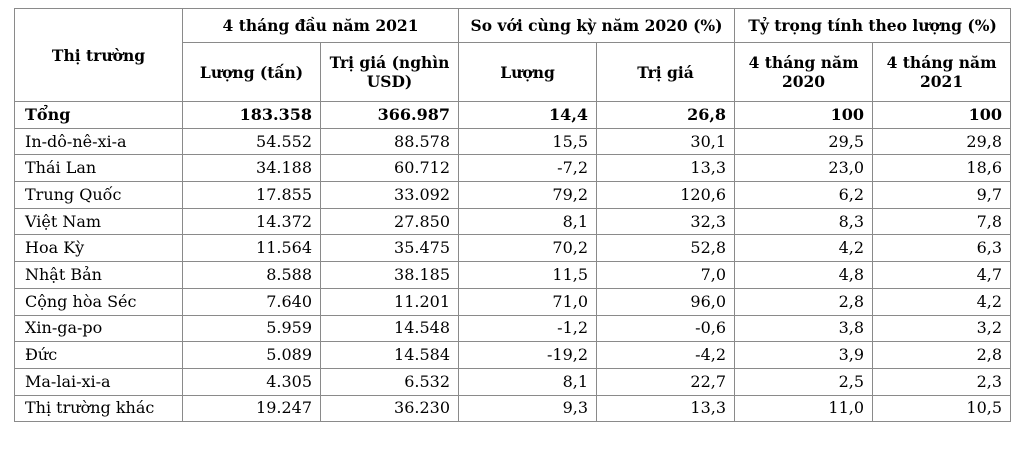 The height and width of the screenshot is (464, 1024). What do you see at coordinates (942, 301) in the screenshot?
I see `cell-share-2021: 4,2` at bounding box center [942, 301].